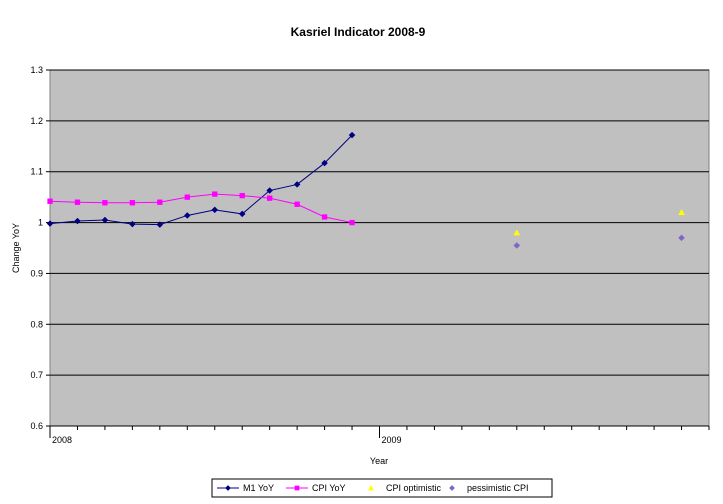 This screenshot has height=504, width=723. Describe the element at coordinates (379, 435) in the screenshot. I see `x-axis: 2008 2009` at that location.